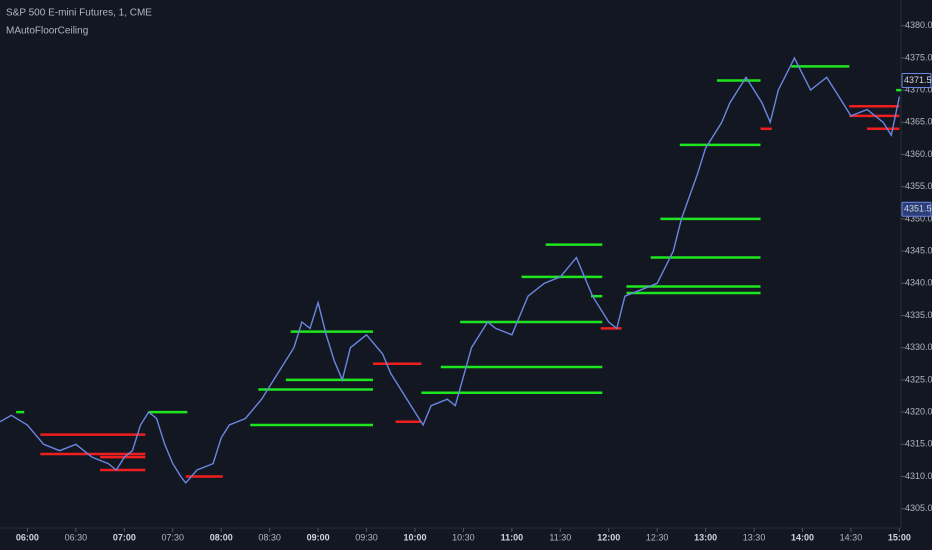 The width and height of the screenshot is (932, 550). I want to click on x-tick-label: 14:30, so click(851, 537).